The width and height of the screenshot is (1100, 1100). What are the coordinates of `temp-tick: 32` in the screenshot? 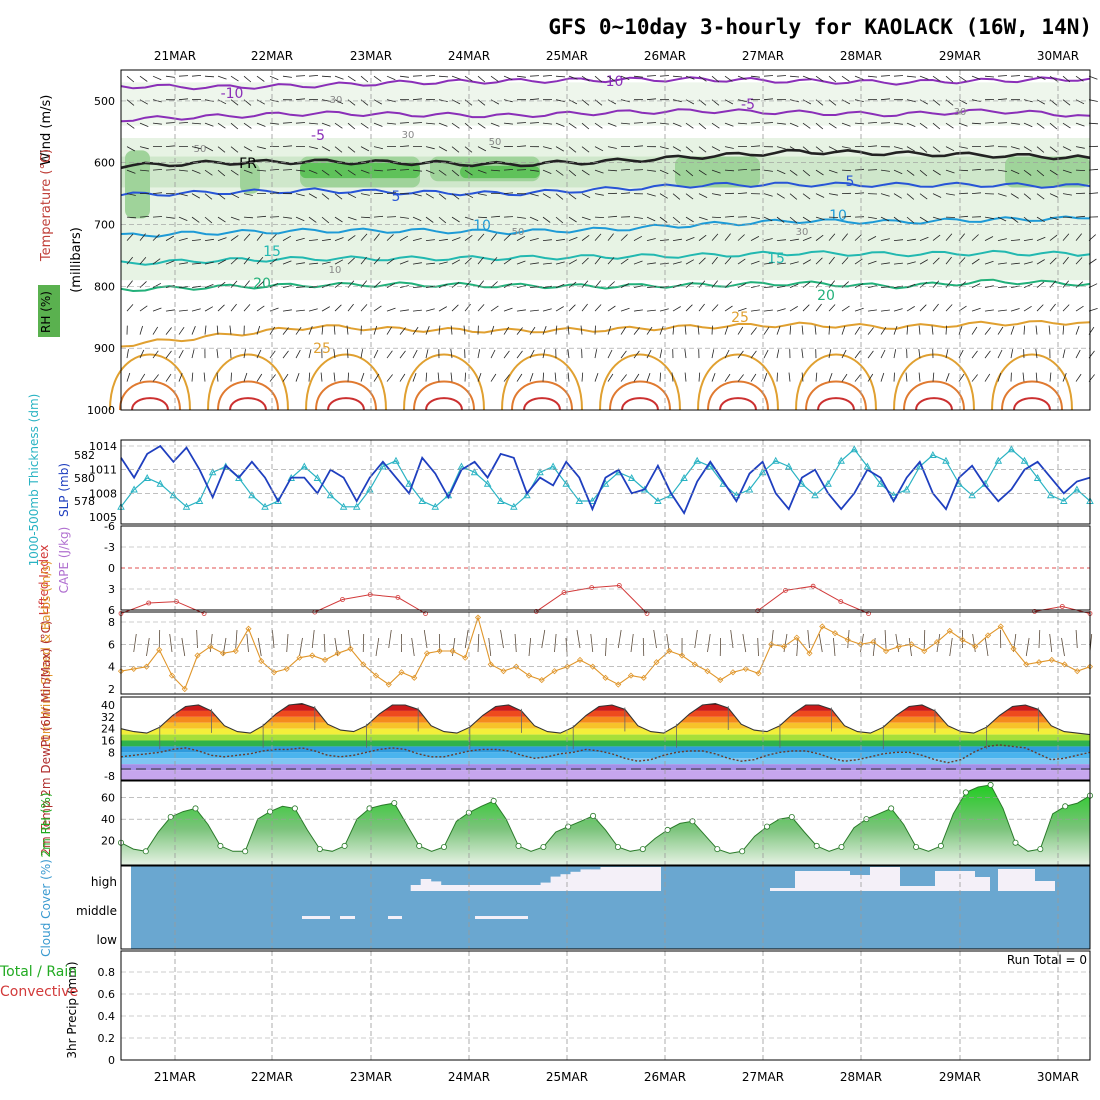 It's located at (108, 717).